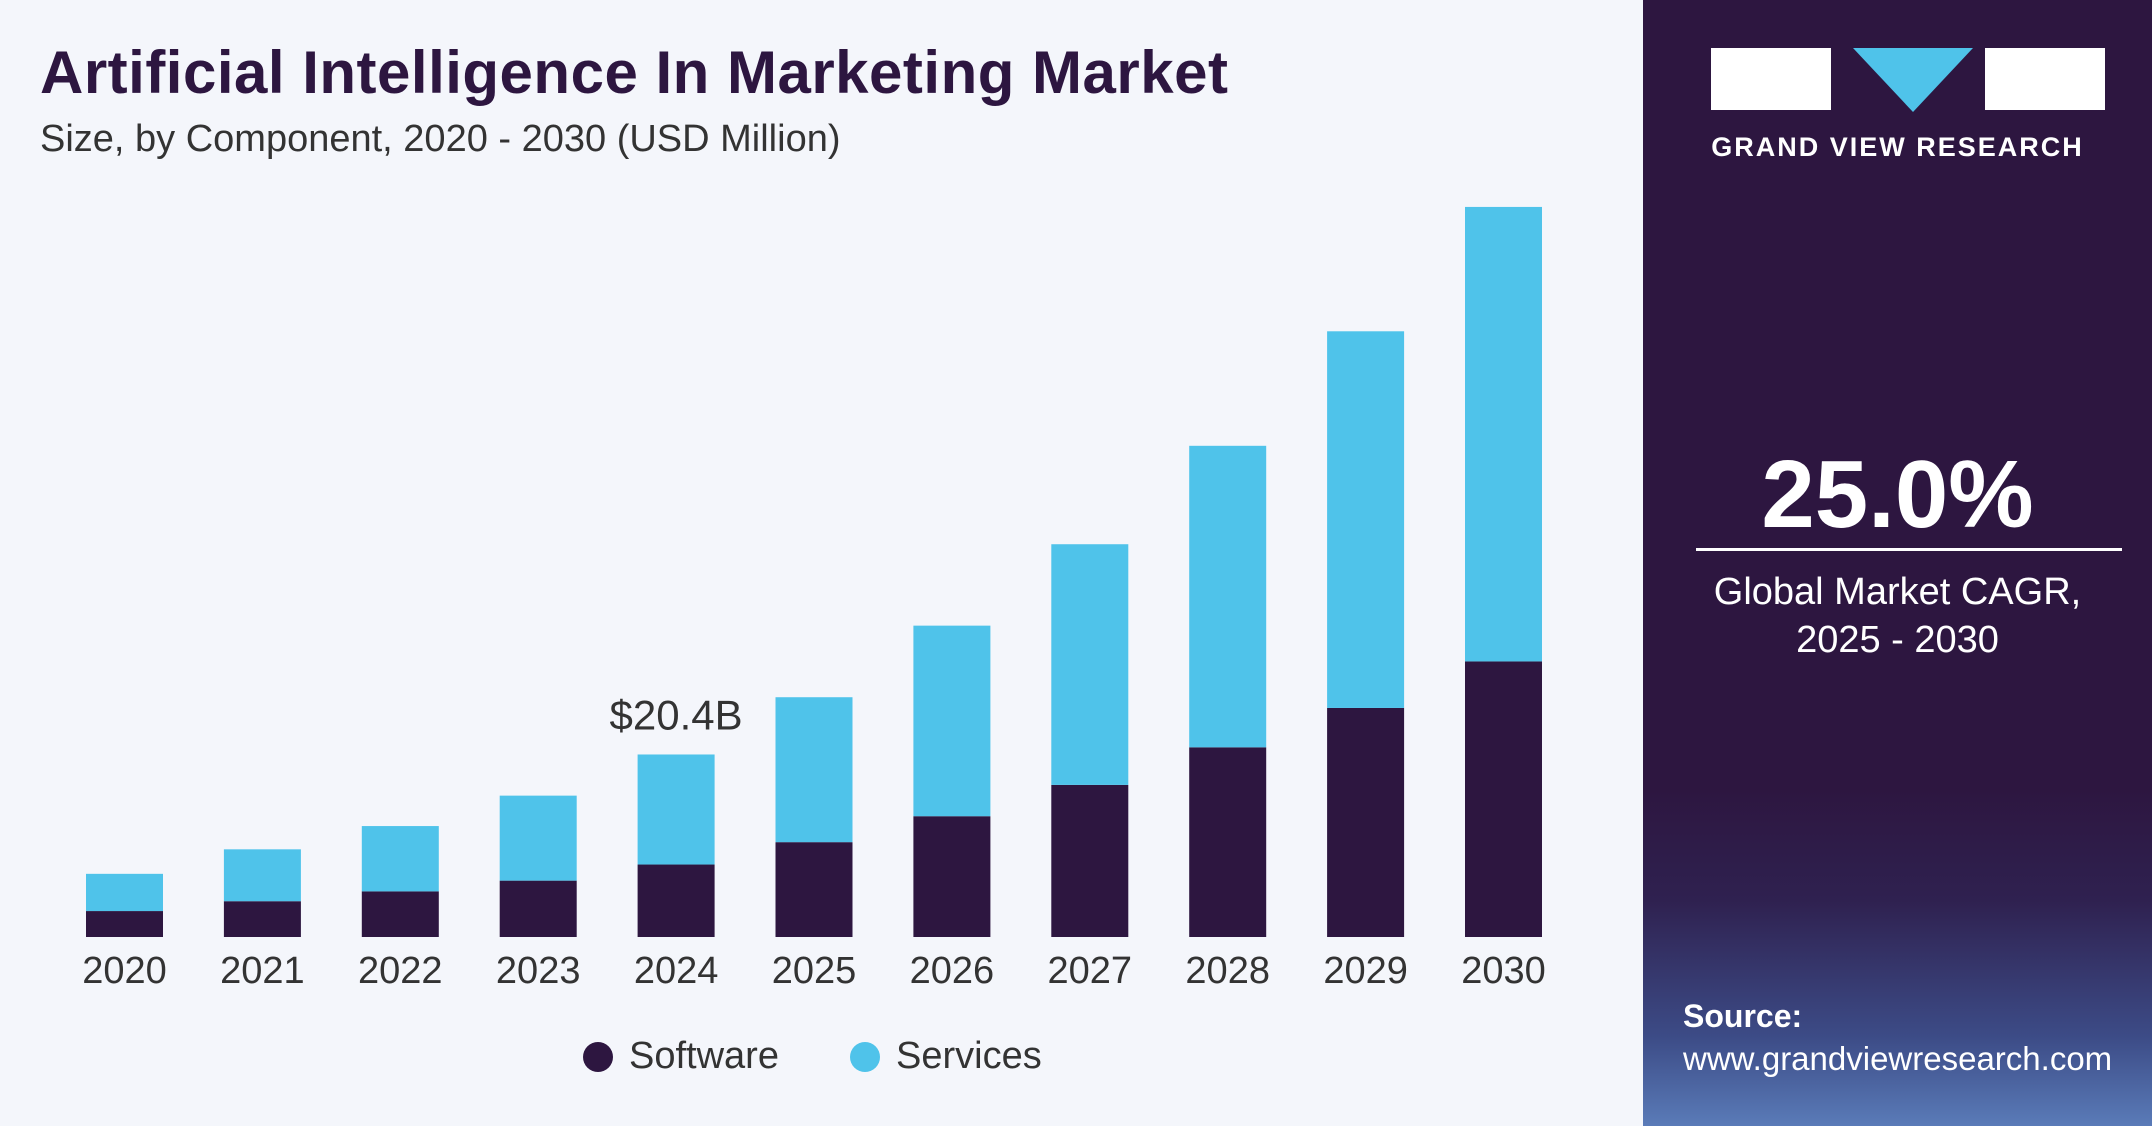 Image resolution: width=2152 pixels, height=1126 pixels. I want to click on bar-software-2022, so click(400, 914).